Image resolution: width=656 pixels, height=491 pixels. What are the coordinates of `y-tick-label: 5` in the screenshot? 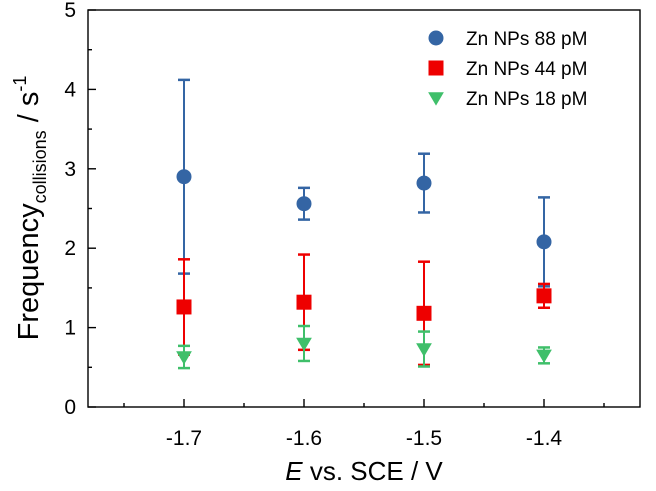 It's located at (70, 11).